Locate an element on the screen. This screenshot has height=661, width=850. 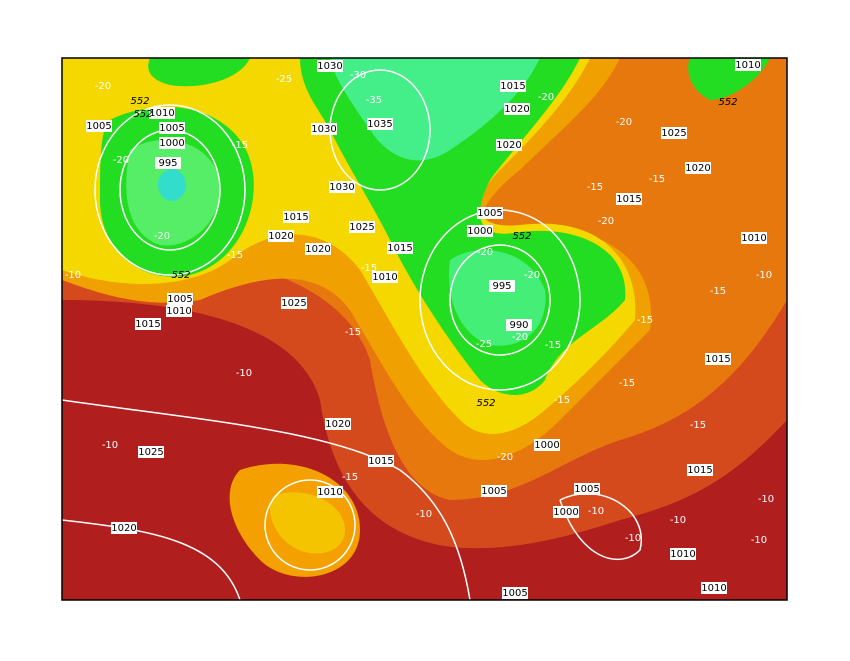
temperature-label: -35 is located at coordinates (374, 100).